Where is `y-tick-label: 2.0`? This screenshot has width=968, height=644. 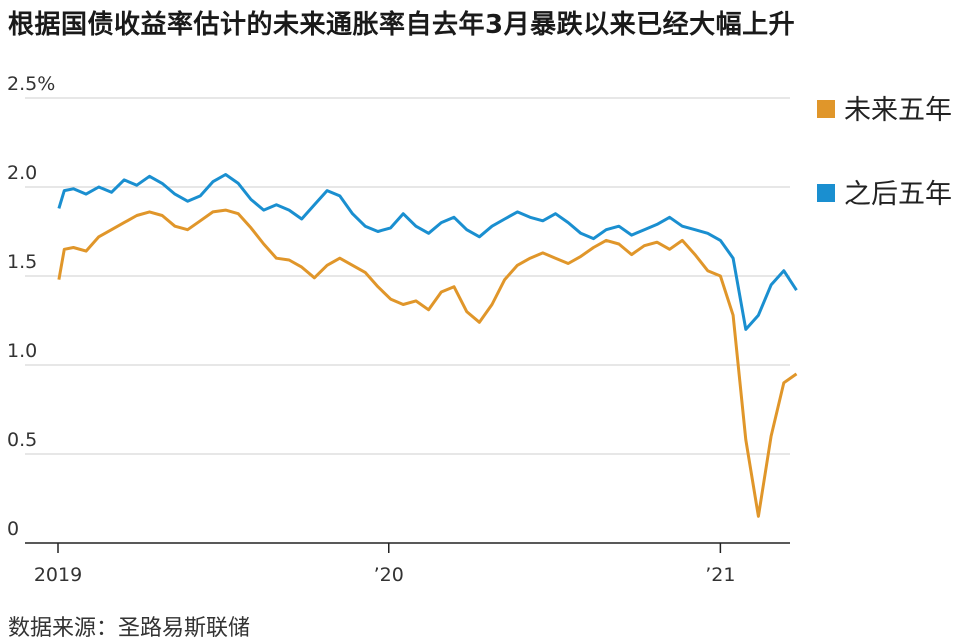
y-tick-label: 2.0 is located at coordinates (22, 173).